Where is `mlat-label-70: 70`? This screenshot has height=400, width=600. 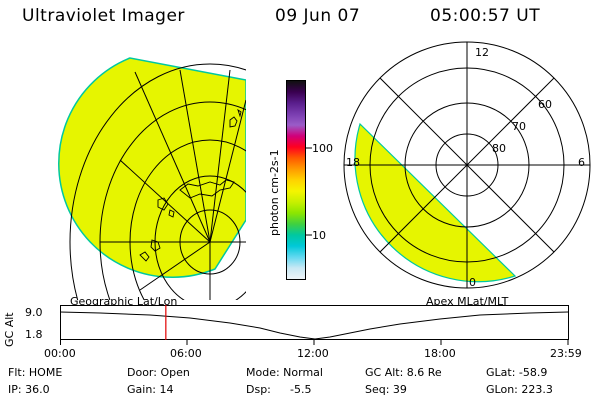
mlat-label-70: 70 is located at coordinates (519, 126).